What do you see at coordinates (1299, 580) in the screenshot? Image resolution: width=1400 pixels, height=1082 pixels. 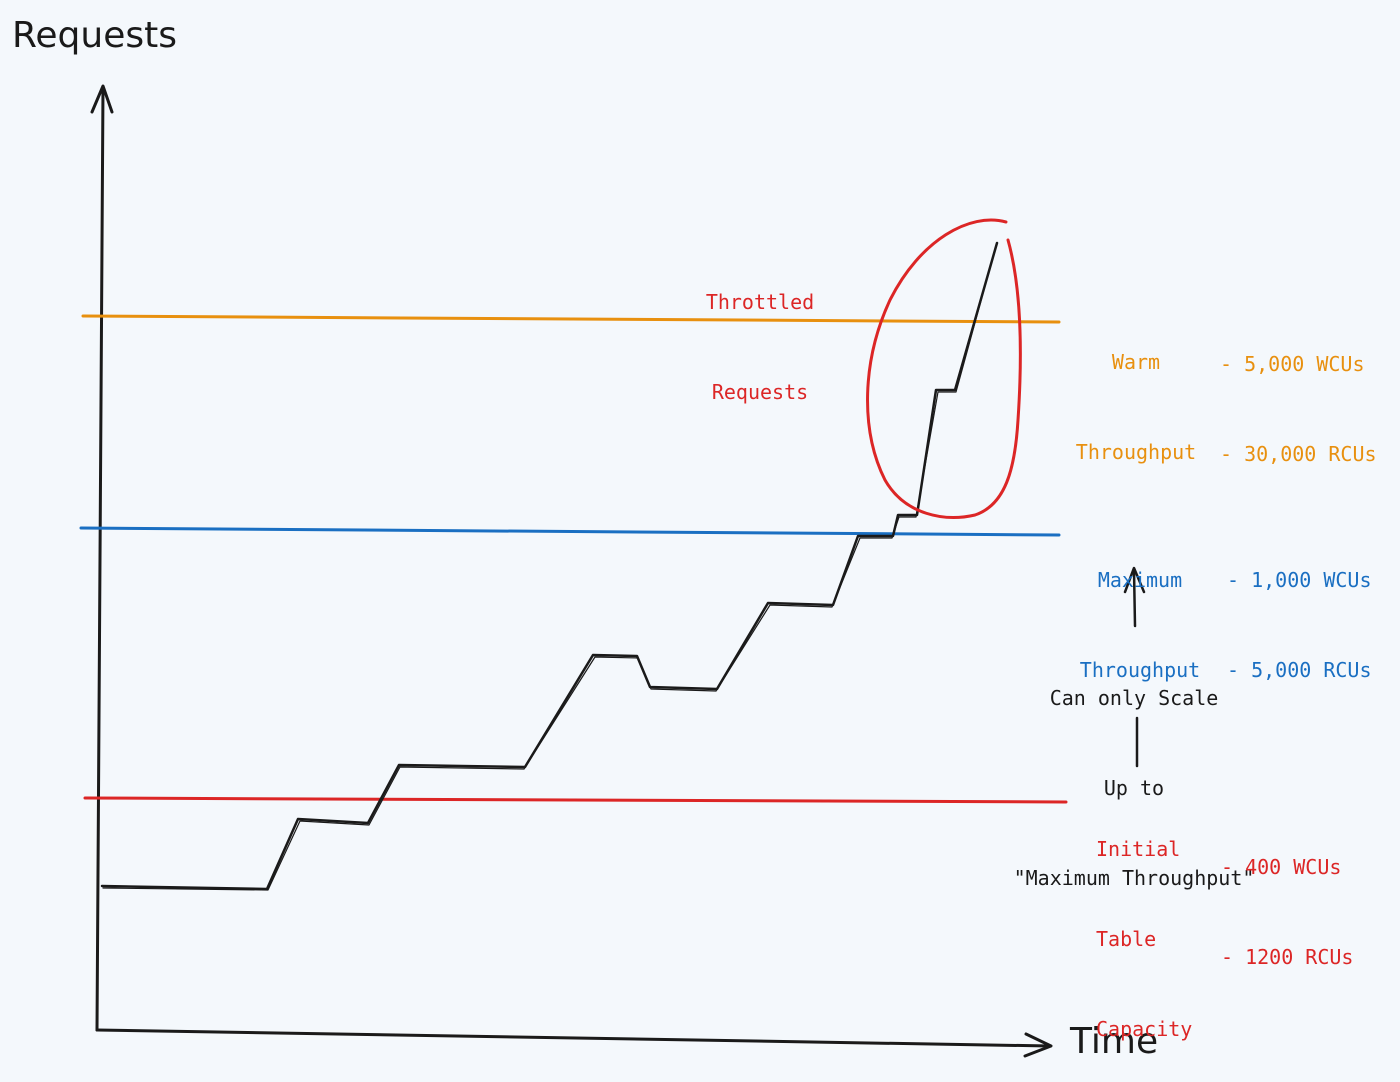 I see `maximum-wcu: - 1,000 WCUs` at bounding box center [1299, 580].